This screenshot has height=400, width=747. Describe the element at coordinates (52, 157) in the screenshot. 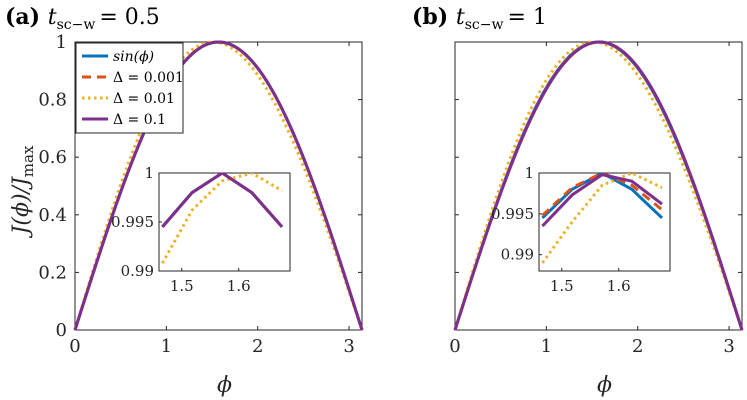

I see `y-tick-label: 0.6` at that location.